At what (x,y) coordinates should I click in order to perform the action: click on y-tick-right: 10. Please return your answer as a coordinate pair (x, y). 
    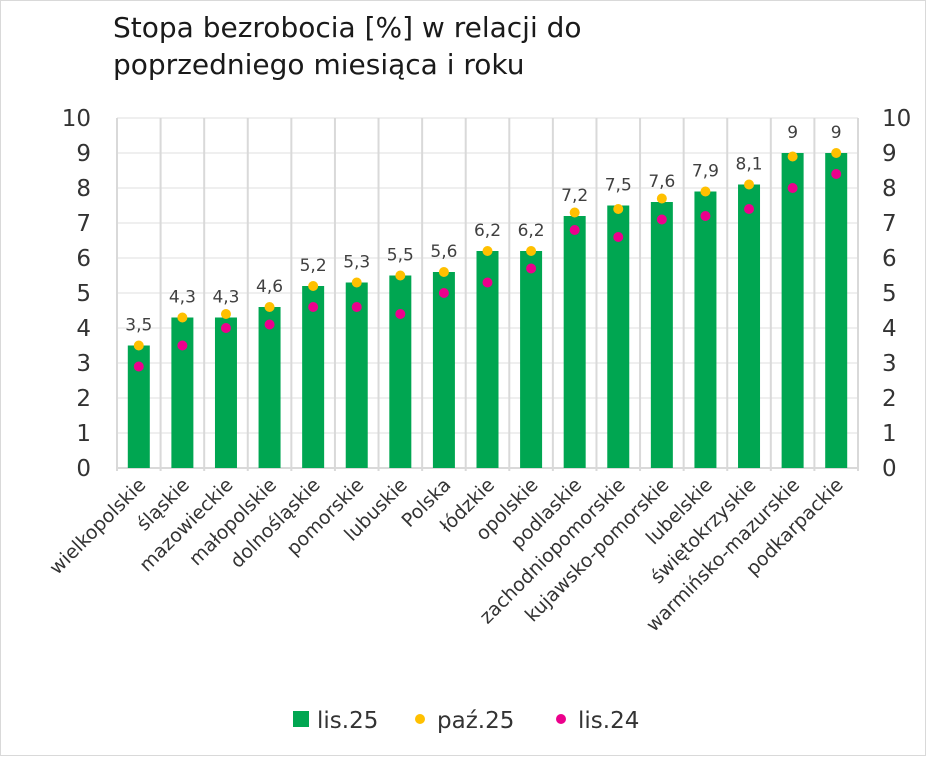
    Looking at the image, I should click on (896, 119).